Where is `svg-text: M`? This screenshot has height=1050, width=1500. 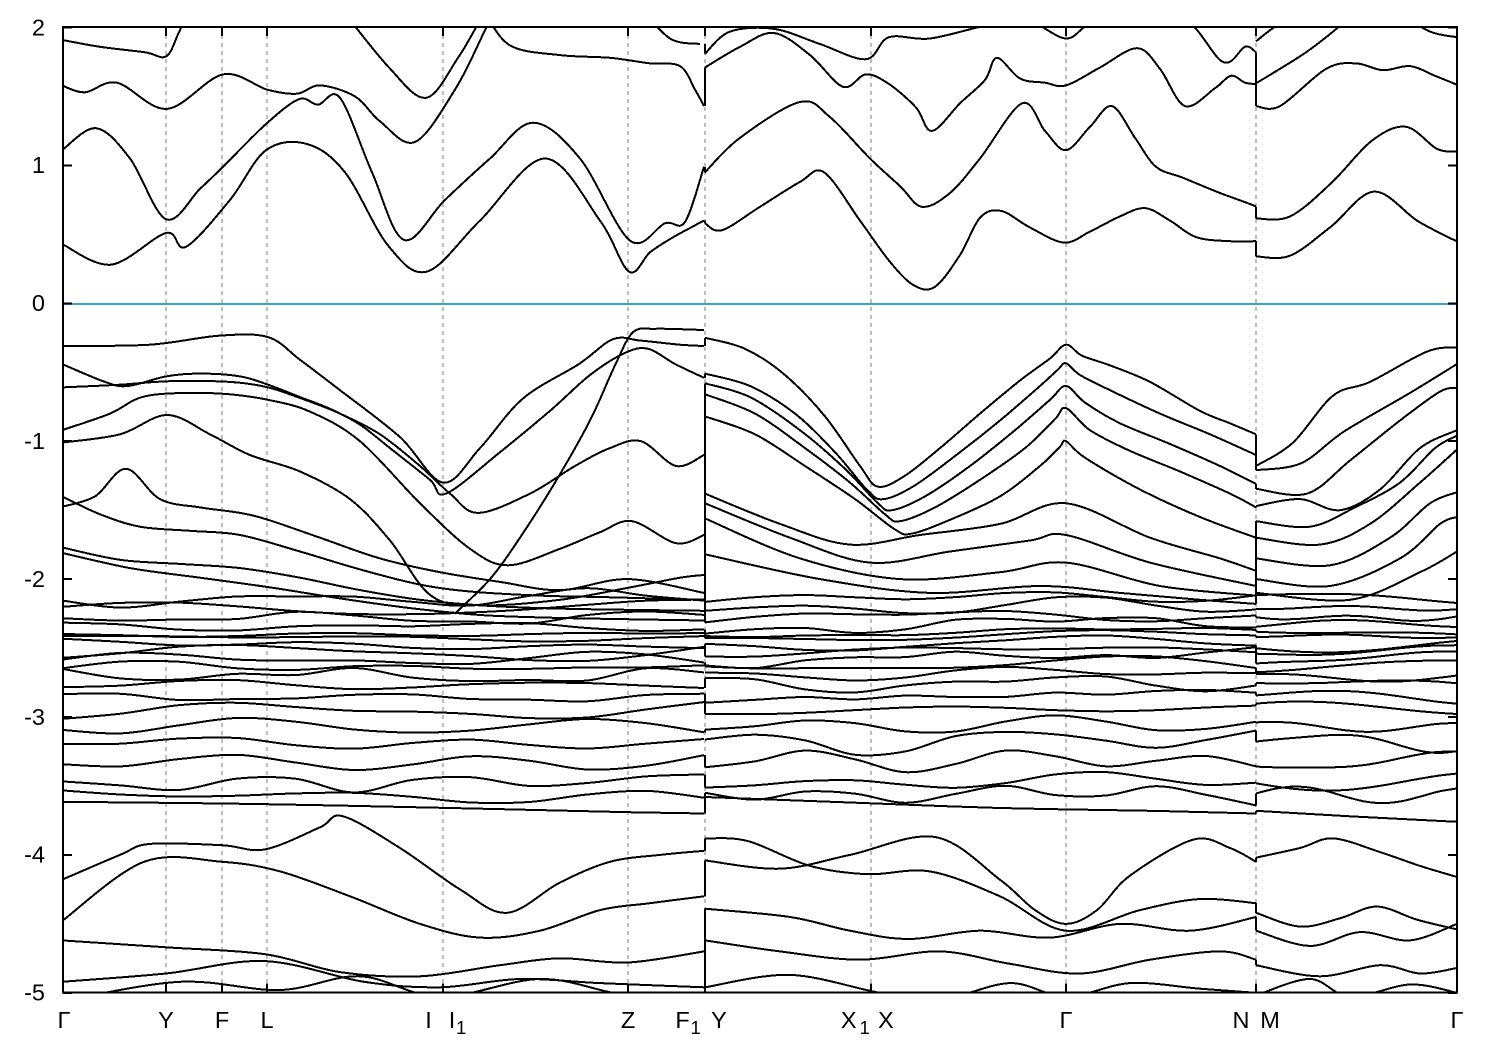 svg-text: M is located at coordinates (1270, 1020).